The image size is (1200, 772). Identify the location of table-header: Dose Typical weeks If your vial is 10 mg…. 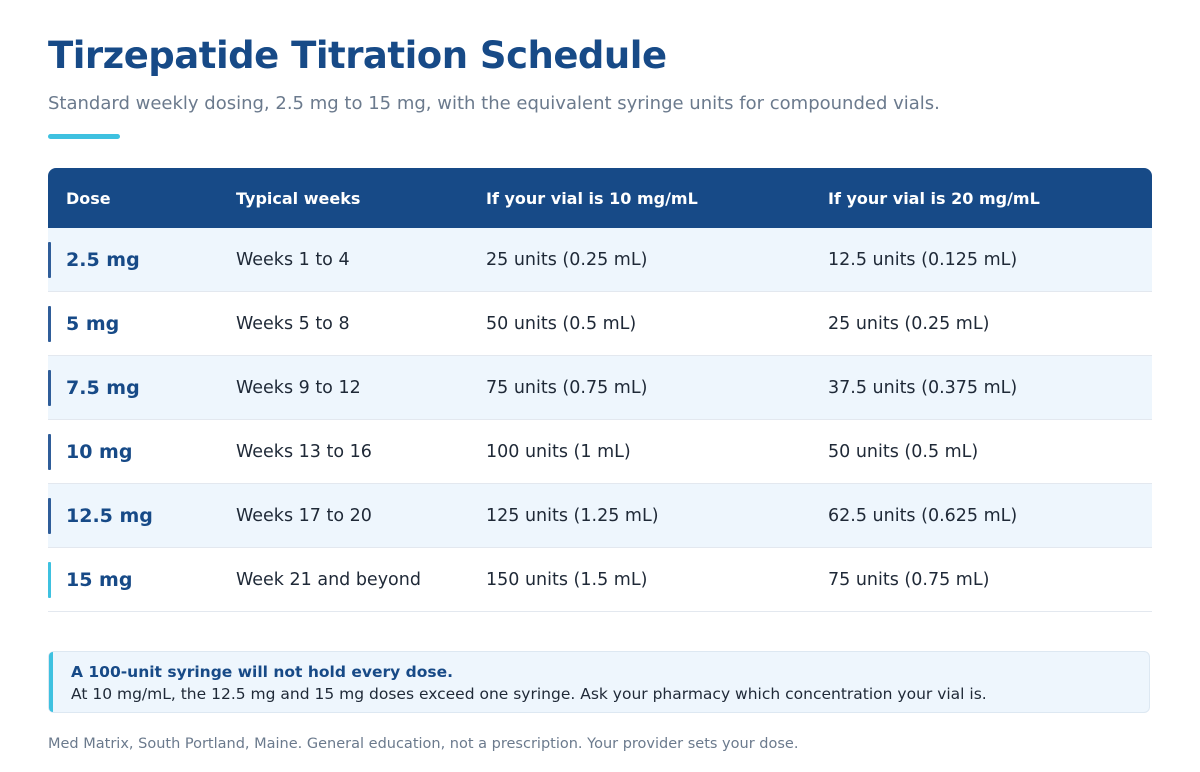
(600, 198).